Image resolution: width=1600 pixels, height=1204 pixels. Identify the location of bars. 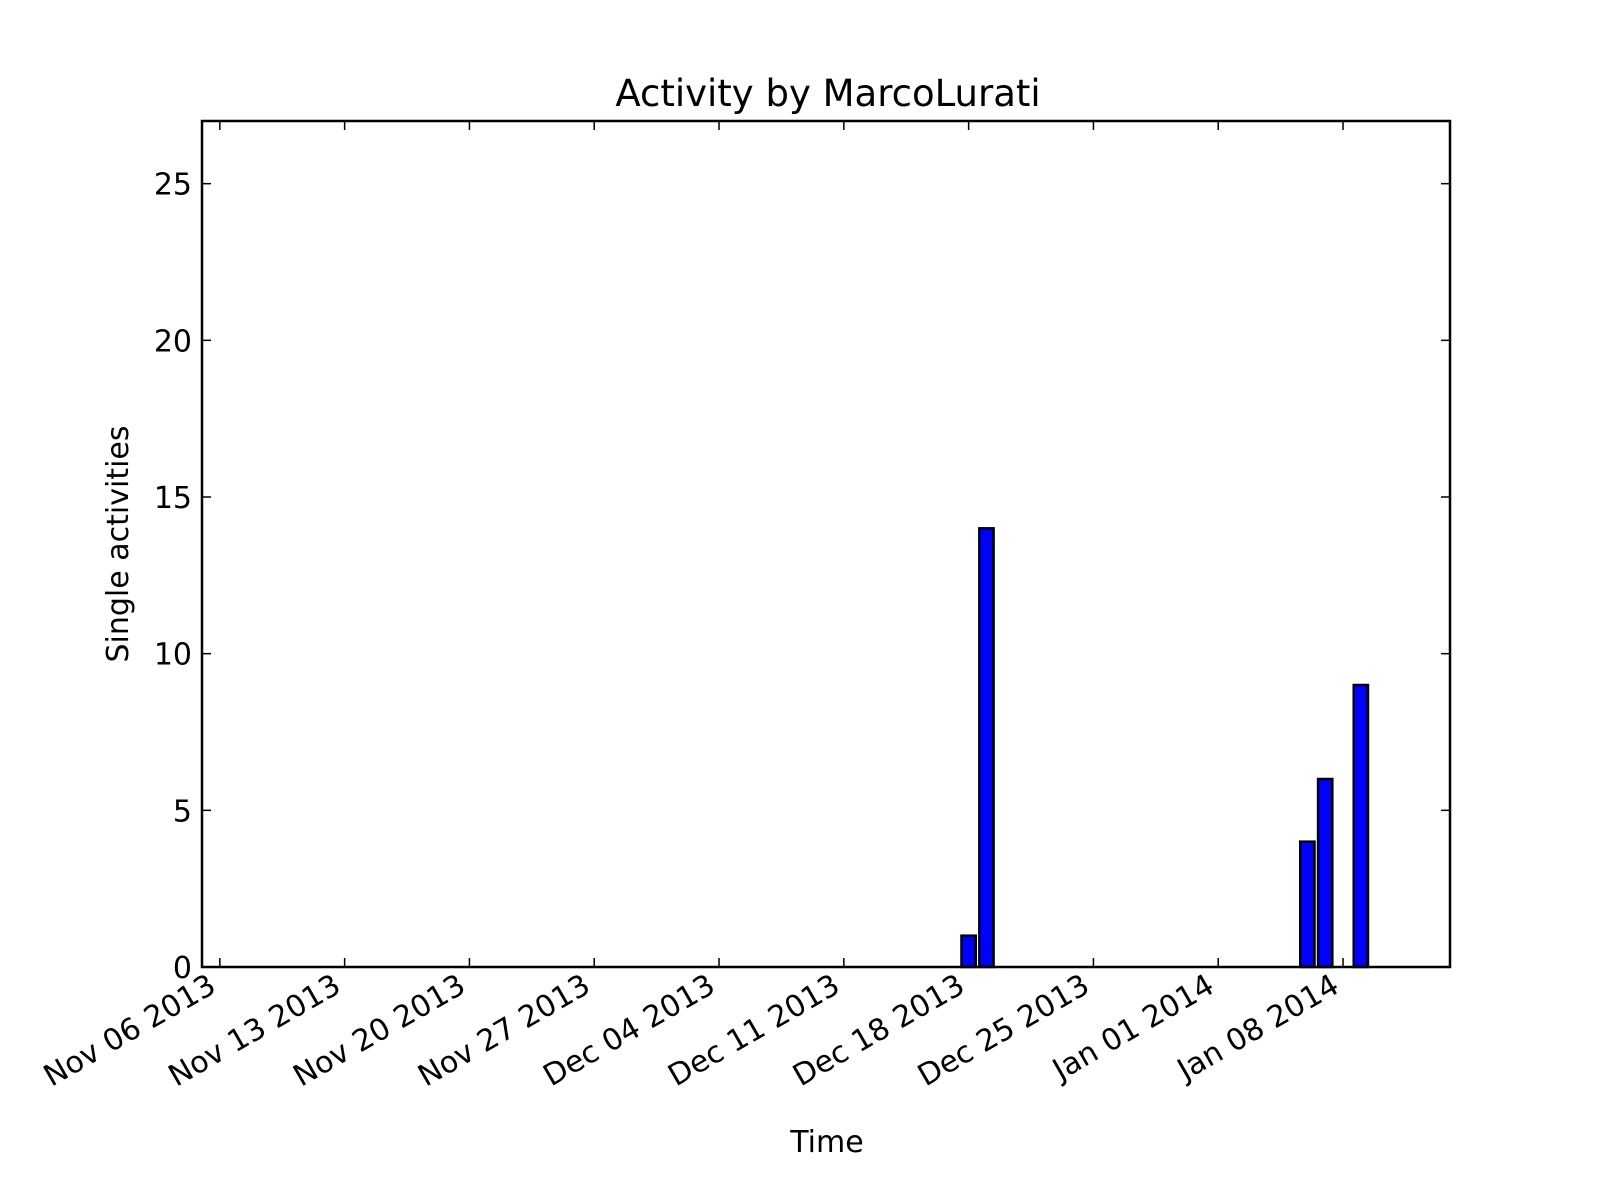
(1165, 748).